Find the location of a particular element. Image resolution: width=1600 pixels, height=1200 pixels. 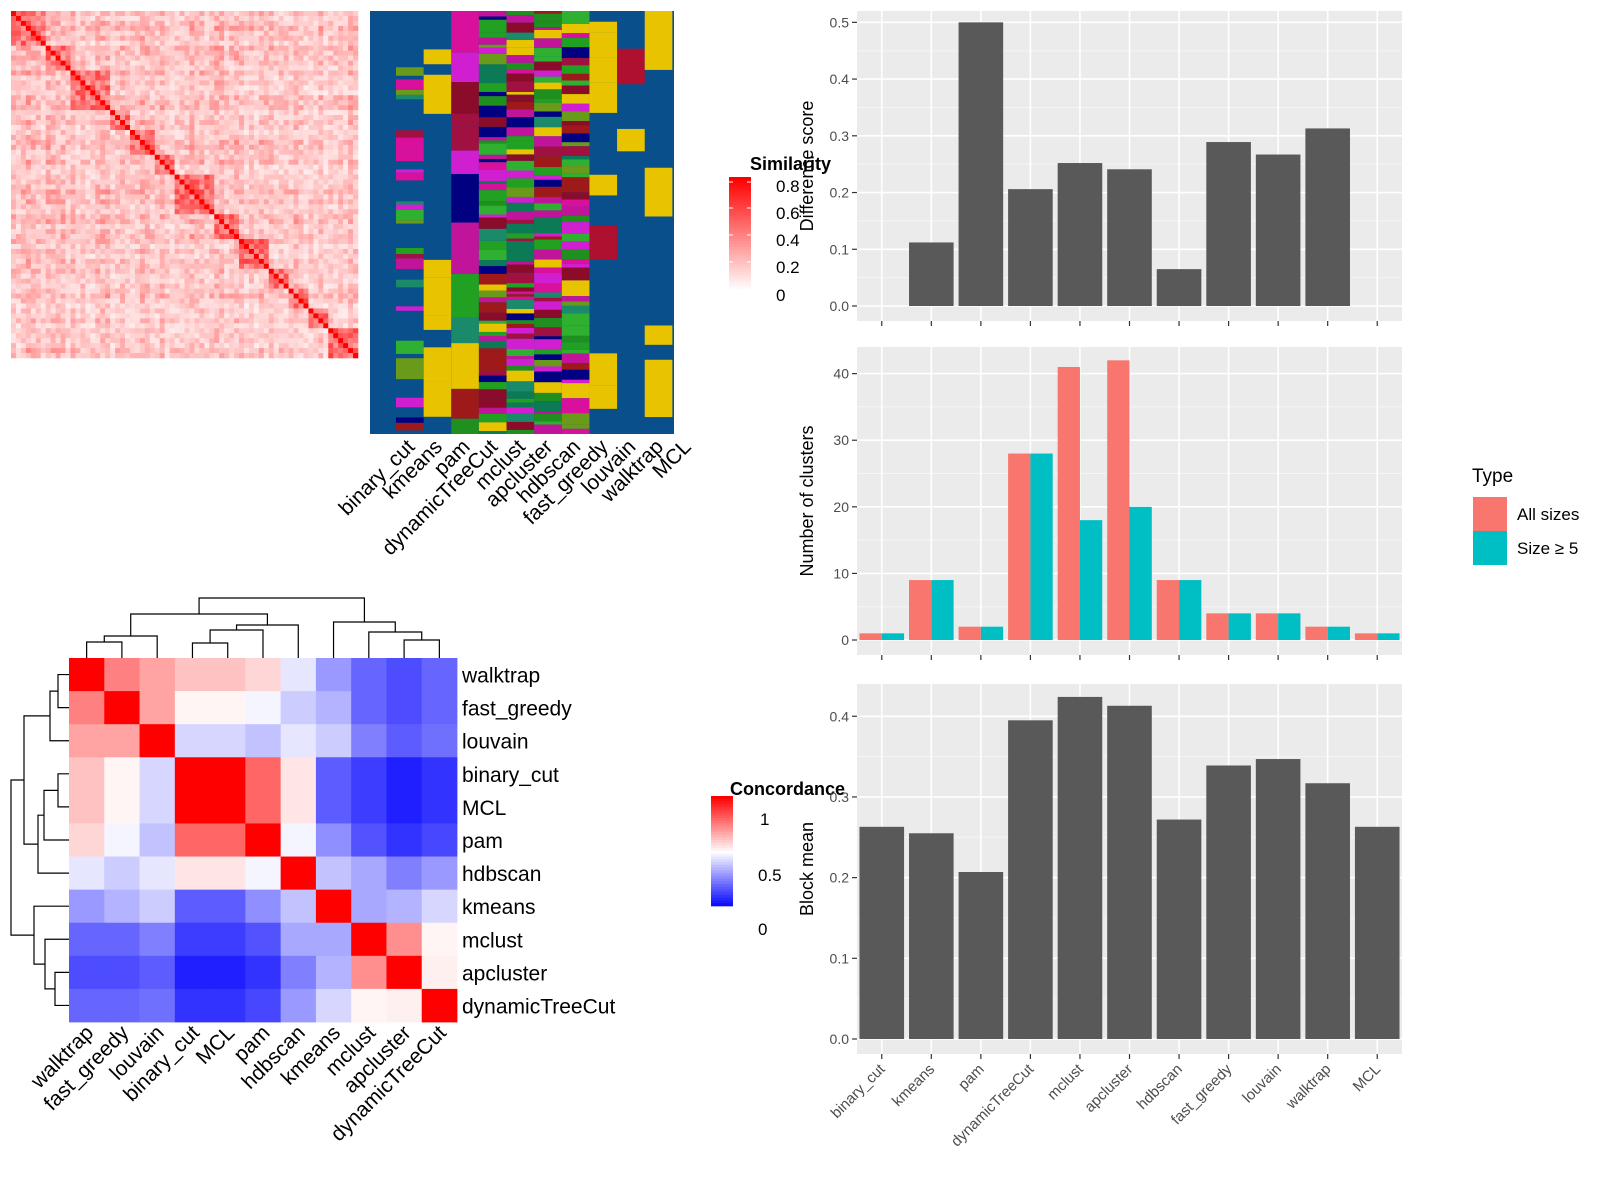

cluster-segment is located at coordinates (492, 373).